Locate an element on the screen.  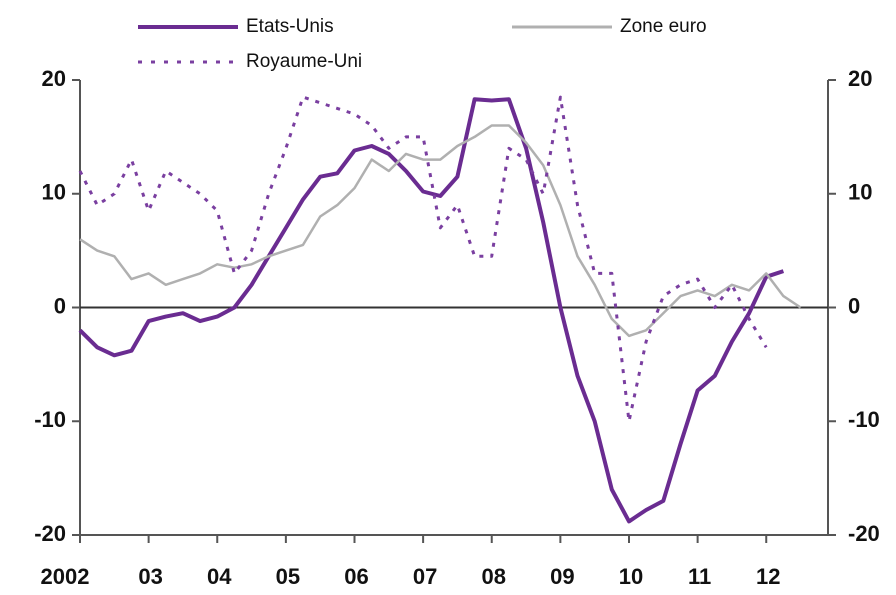
legend-label: Zone euro is located at coordinates (663, 26).